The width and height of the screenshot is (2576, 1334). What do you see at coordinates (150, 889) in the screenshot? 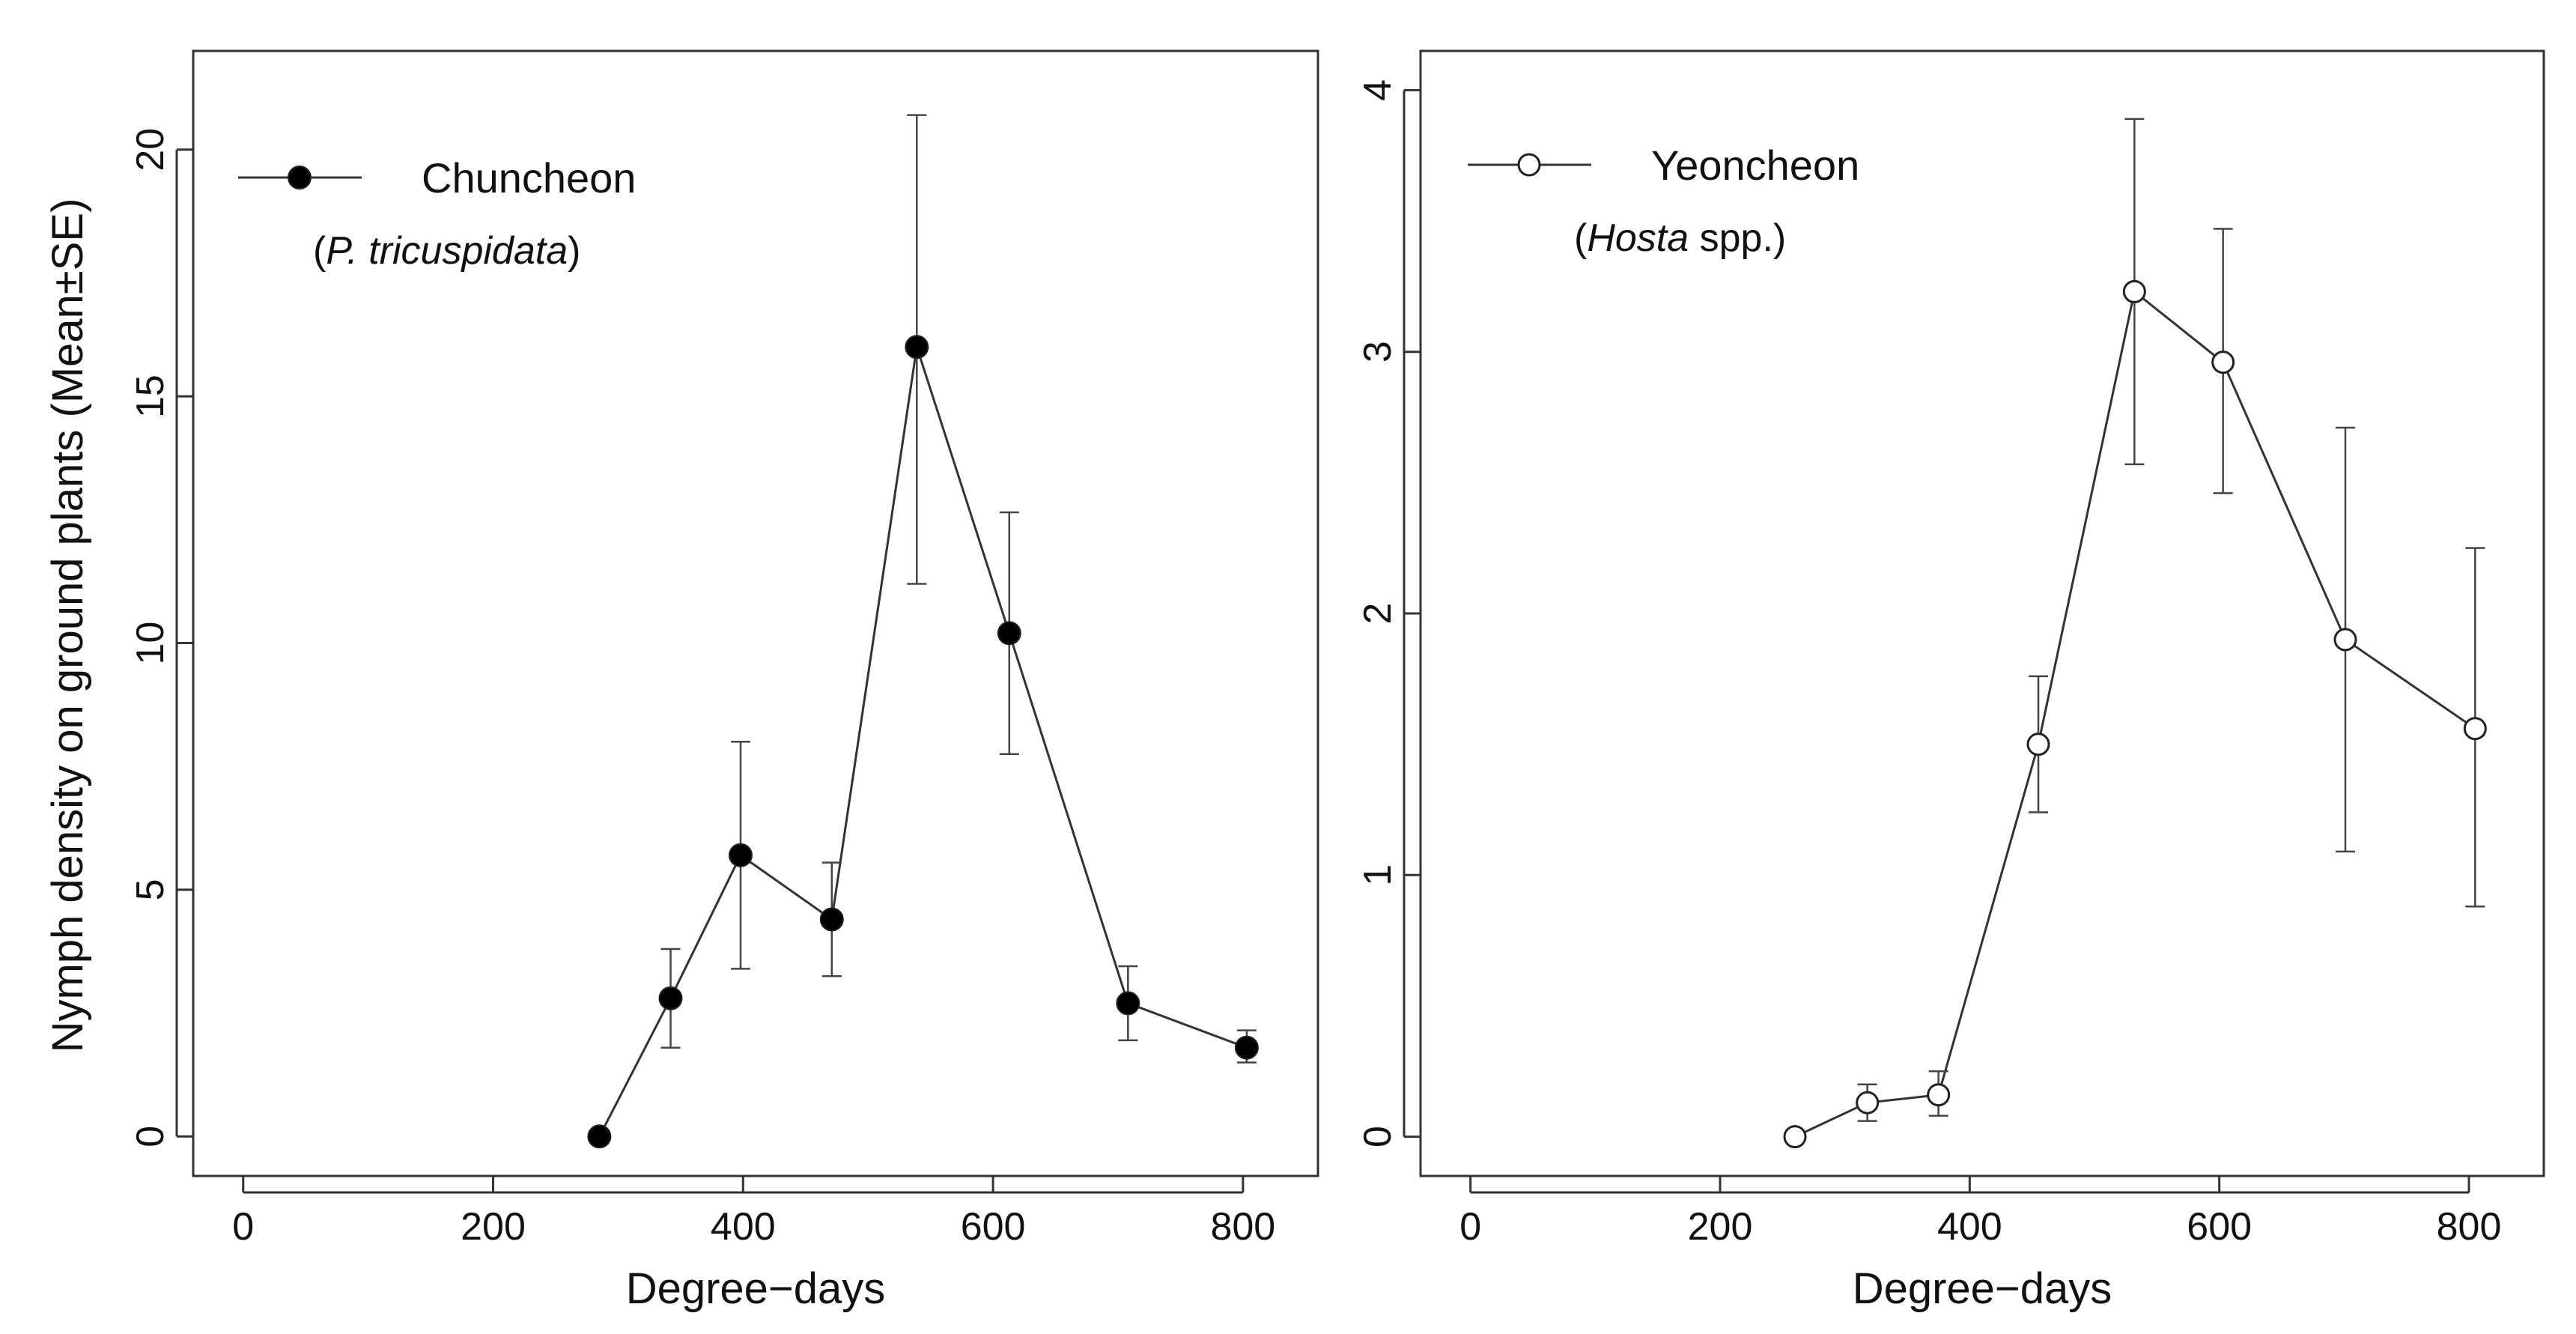
I see `y-tick-label: 5` at bounding box center [150, 889].